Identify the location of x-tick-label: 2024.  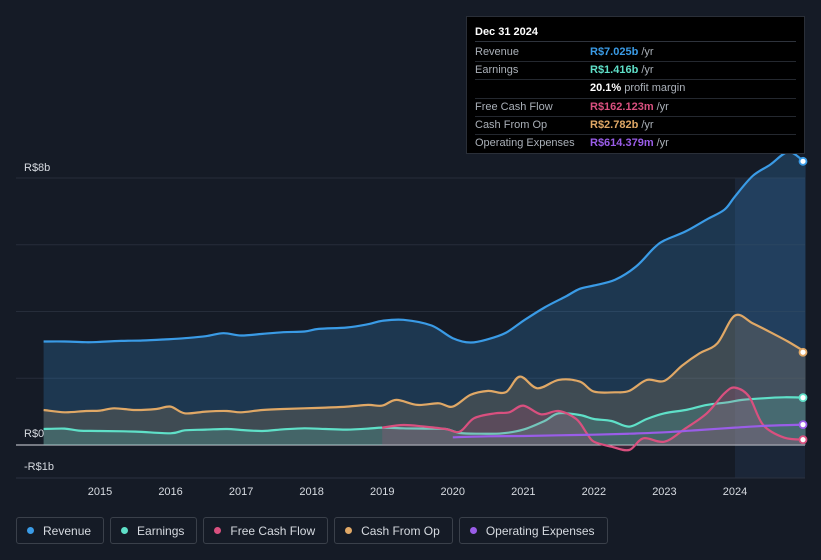
(735, 492).